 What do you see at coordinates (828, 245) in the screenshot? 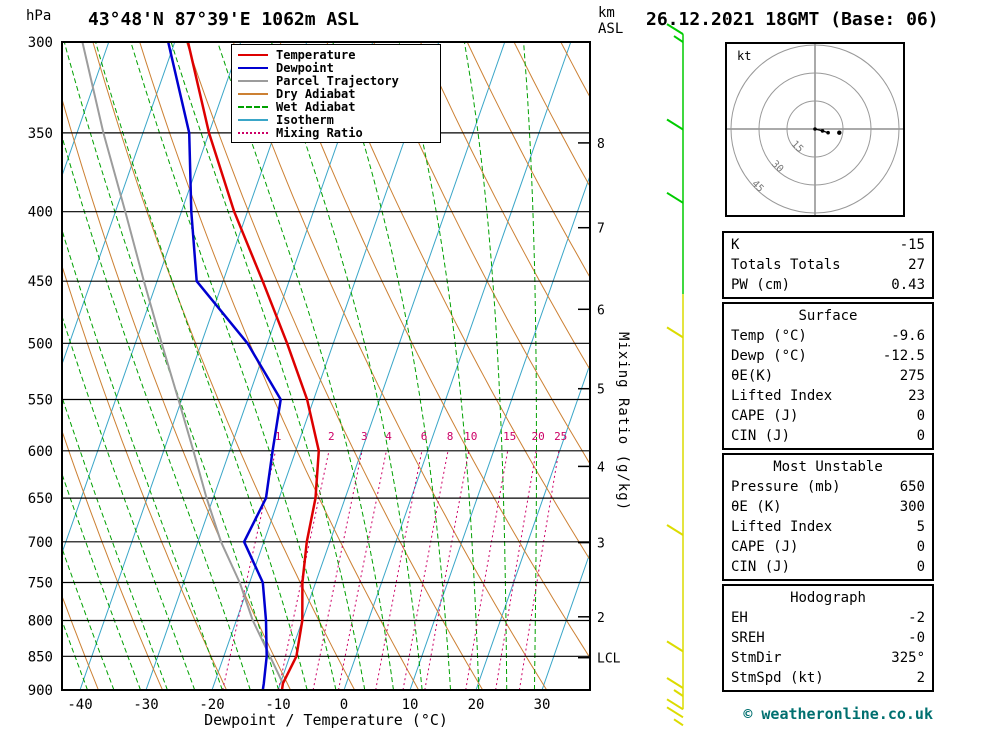
I see `stats-row: K -15` at bounding box center [828, 245].